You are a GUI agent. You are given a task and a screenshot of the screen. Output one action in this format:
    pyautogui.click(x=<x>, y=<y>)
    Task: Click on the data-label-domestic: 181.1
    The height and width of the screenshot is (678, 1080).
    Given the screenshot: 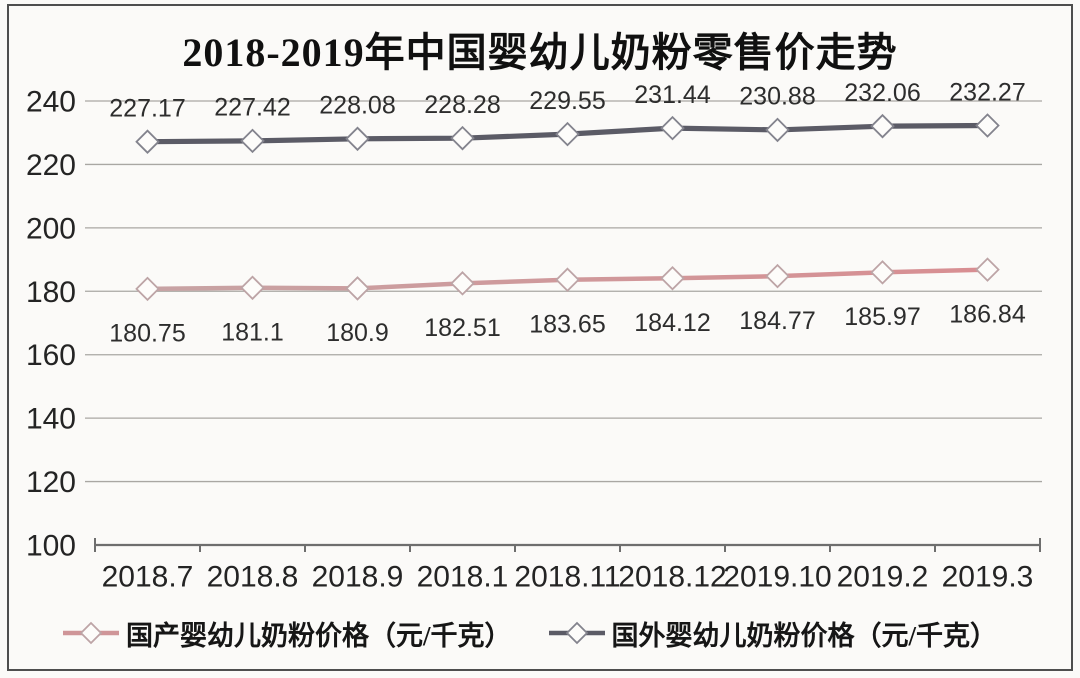 What is the action you would take?
    pyautogui.click(x=252, y=333)
    